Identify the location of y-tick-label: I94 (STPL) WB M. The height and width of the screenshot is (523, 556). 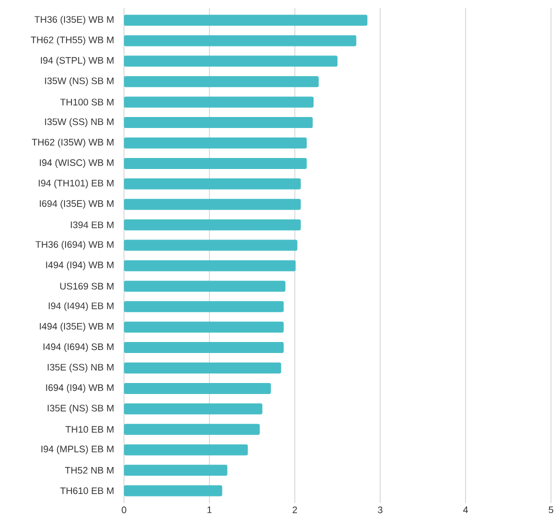
(77, 61).